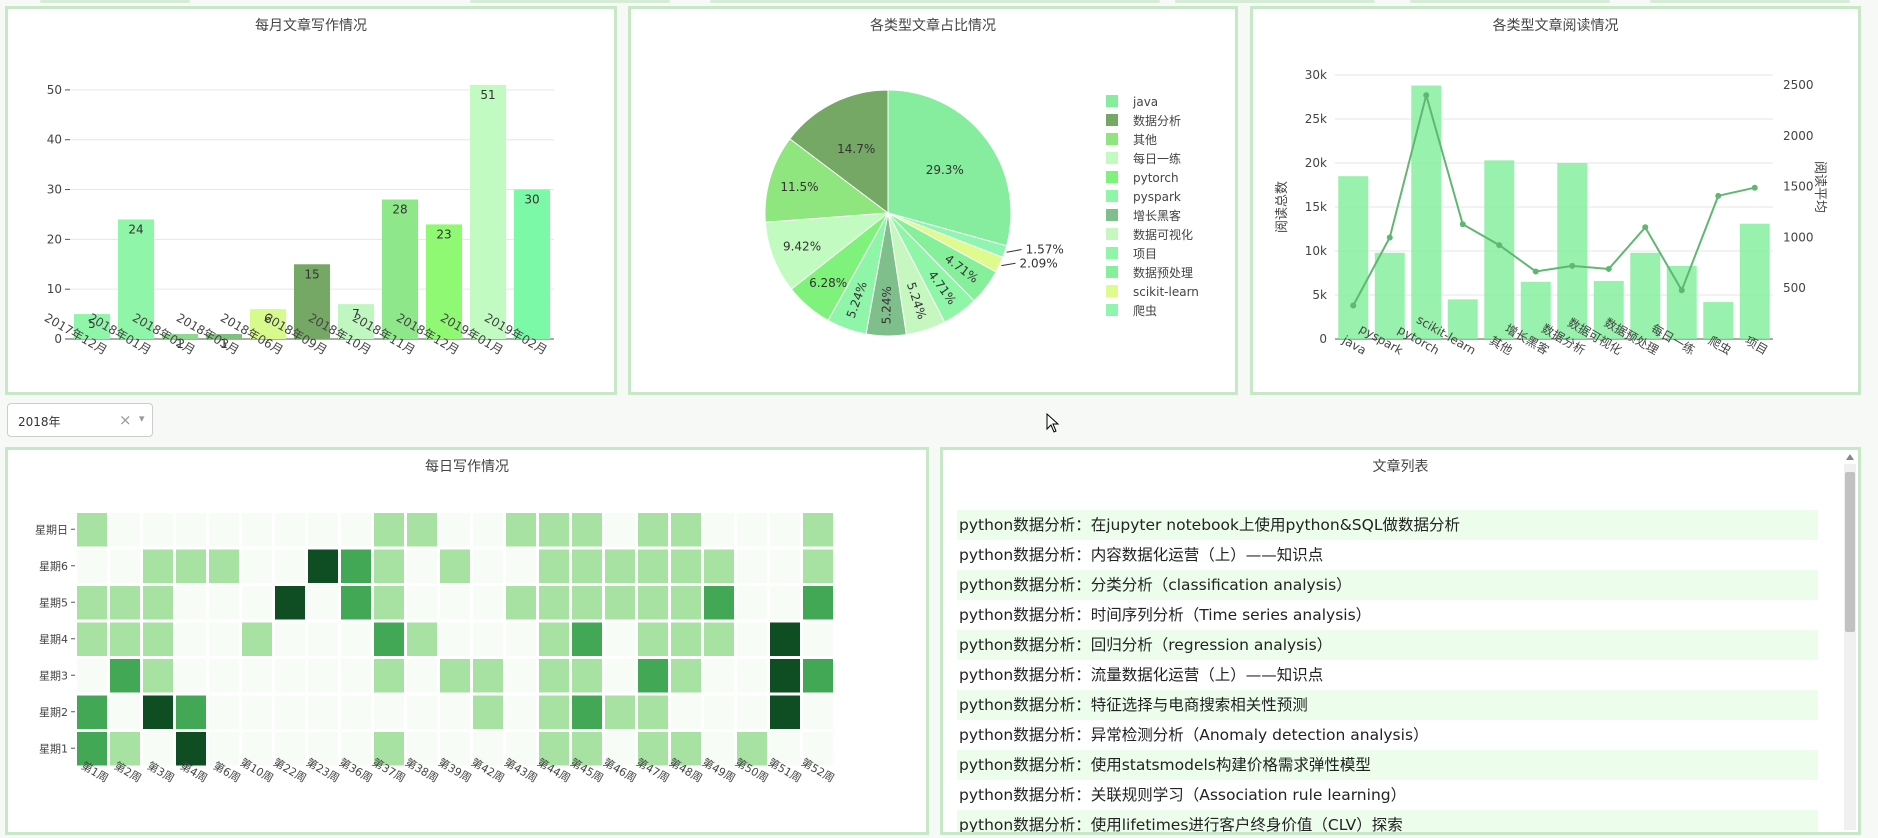 This screenshot has width=1878, height=838. I want to click on legend-label: java, so click(1145, 102).